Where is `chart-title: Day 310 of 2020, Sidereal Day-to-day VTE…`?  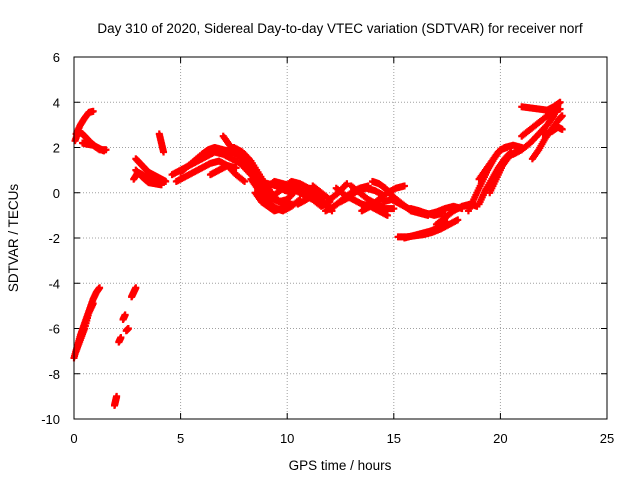 chart-title: Day 310 of 2020, Sidereal Day-to-day VTE… is located at coordinates (339, 28).